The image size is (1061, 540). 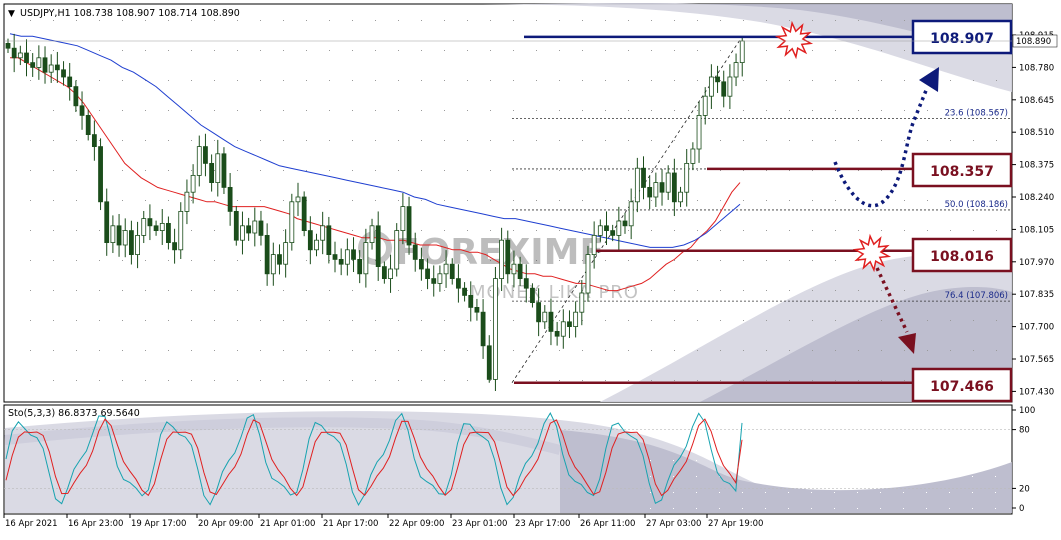 I want to click on price-tick-label: 108.105, so click(x=1036, y=230).